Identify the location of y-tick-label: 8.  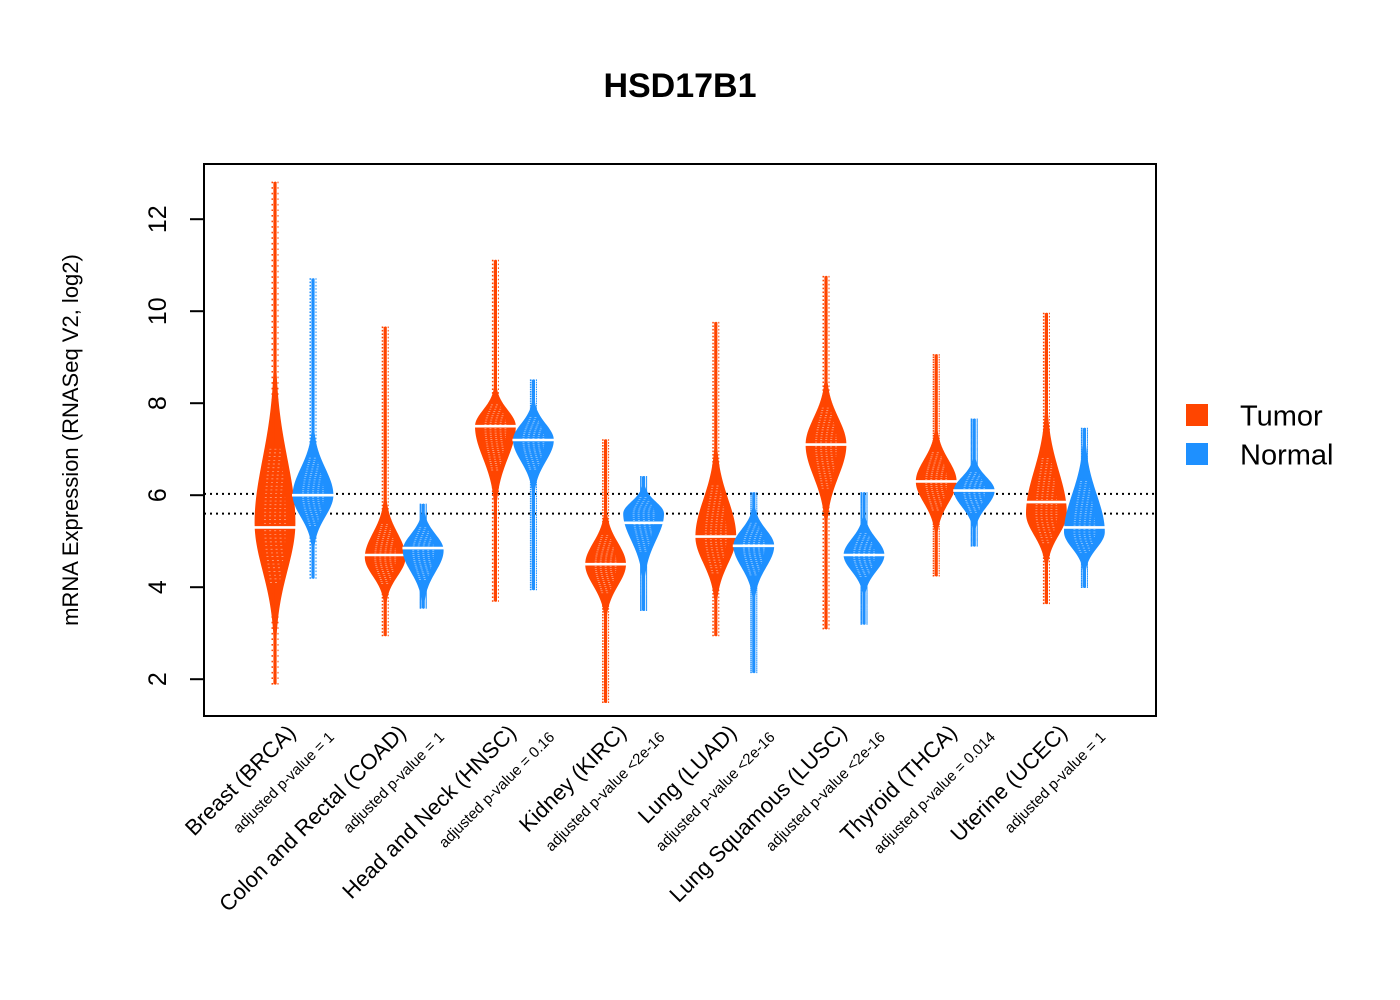
(158, 403).